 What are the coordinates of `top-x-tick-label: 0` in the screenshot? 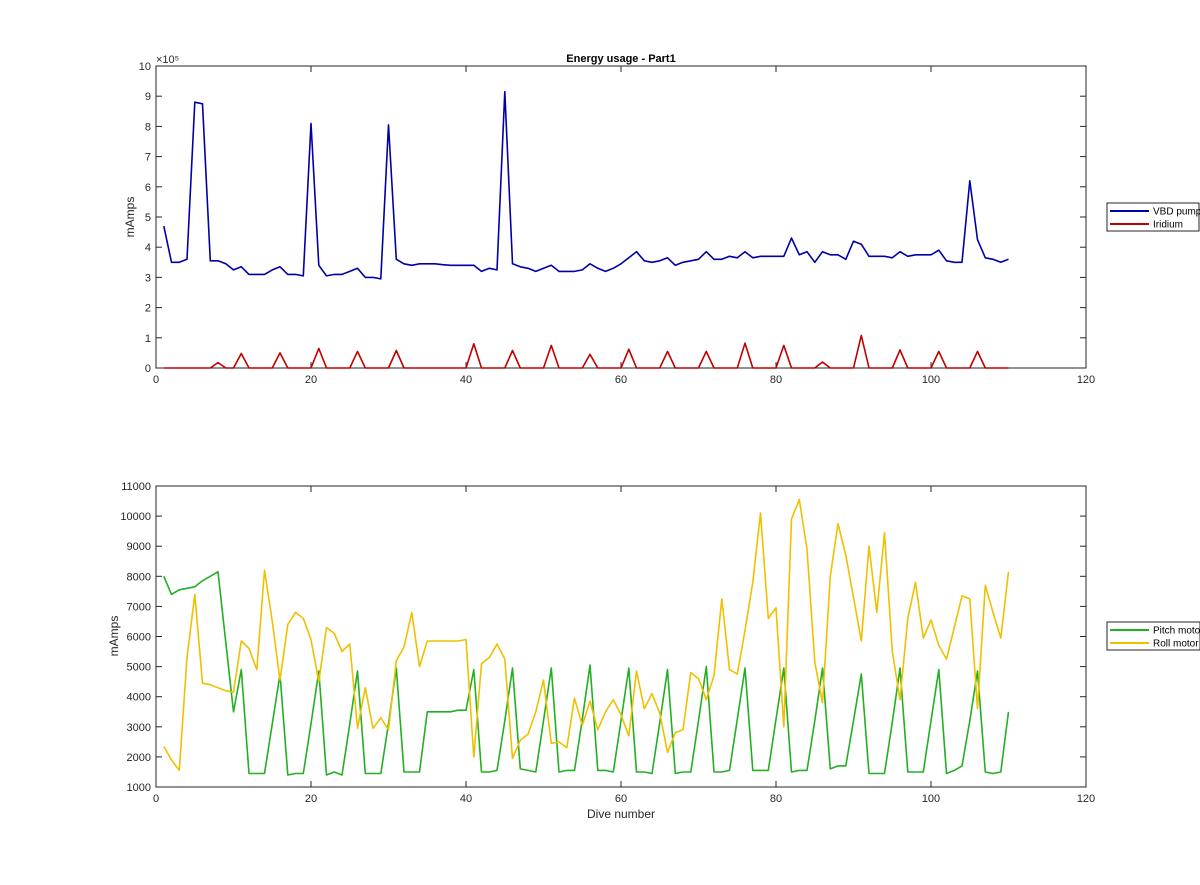 It's located at (156, 380).